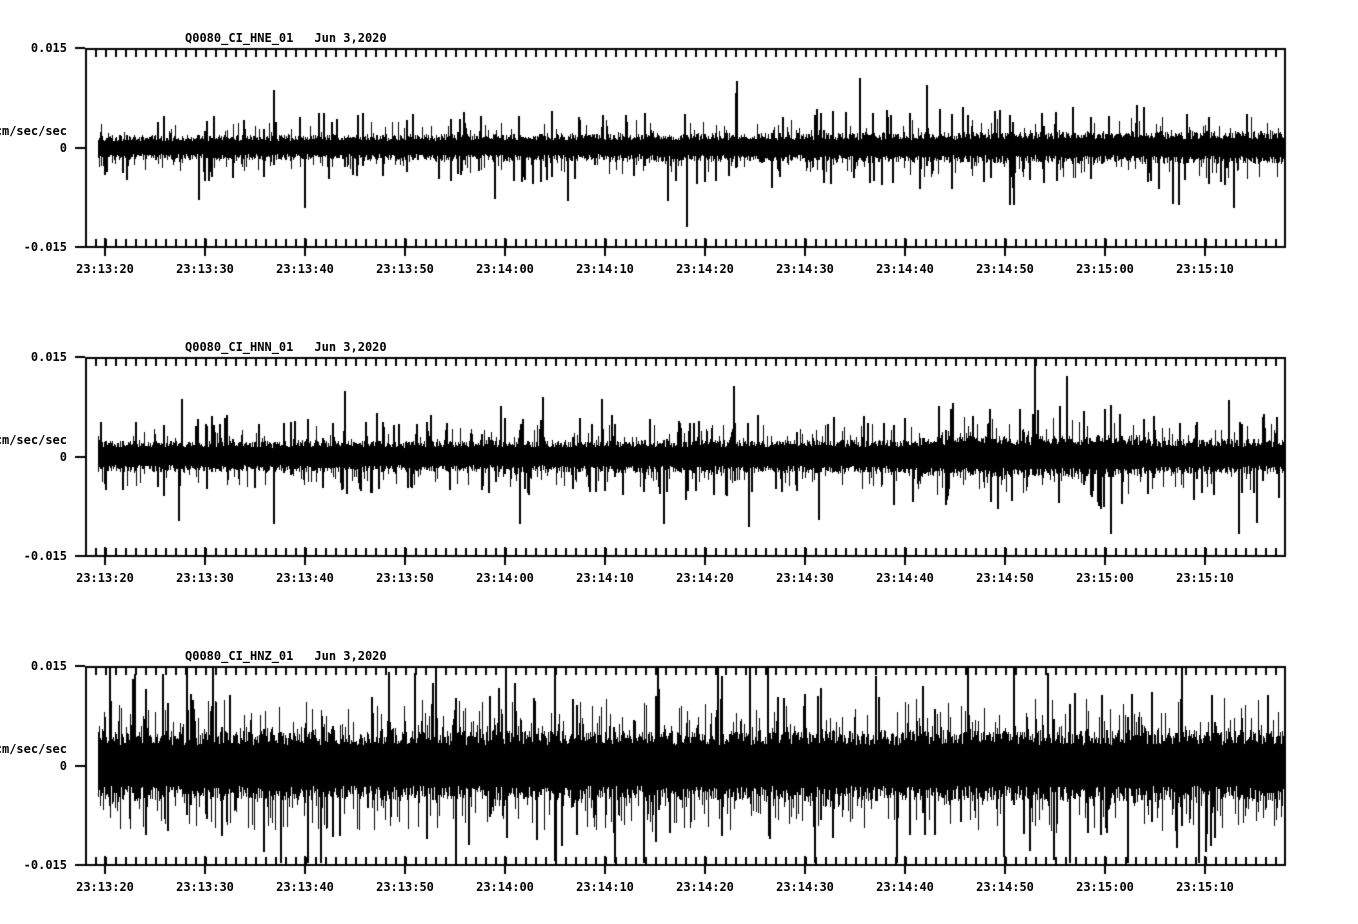 The height and width of the screenshot is (924, 1358). What do you see at coordinates (239, 38) in the screenshot?
I see `station-channel-label: Q0080_CI_HNE_01` at bounding box center [239, 38].